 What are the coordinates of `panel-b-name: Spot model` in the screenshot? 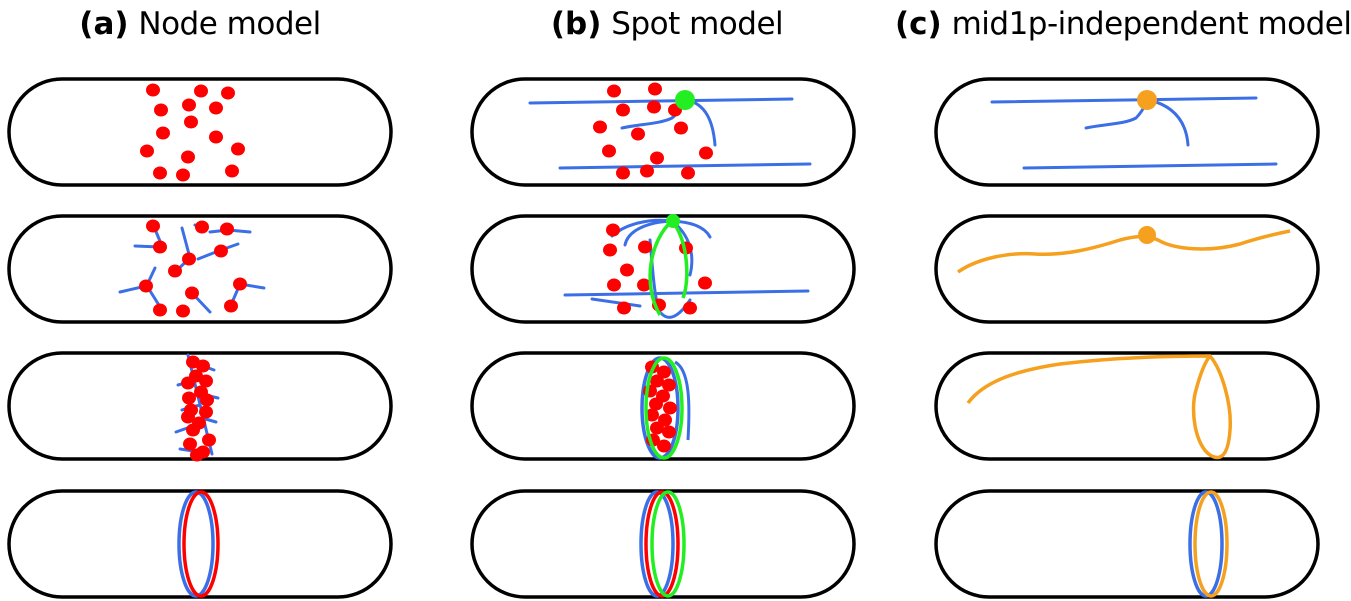 It's located at (697, 24).